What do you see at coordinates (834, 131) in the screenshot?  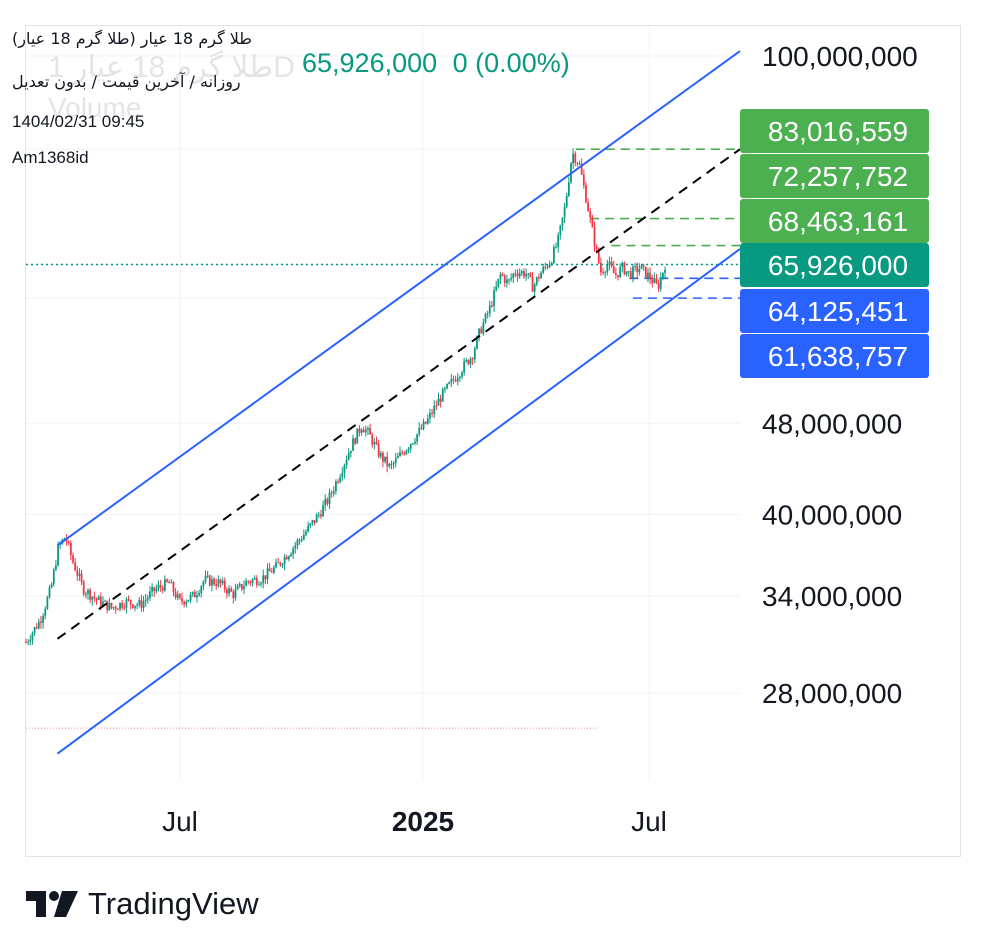 I see `price-tag: 83,016,559` at bounding box center [834, 131].